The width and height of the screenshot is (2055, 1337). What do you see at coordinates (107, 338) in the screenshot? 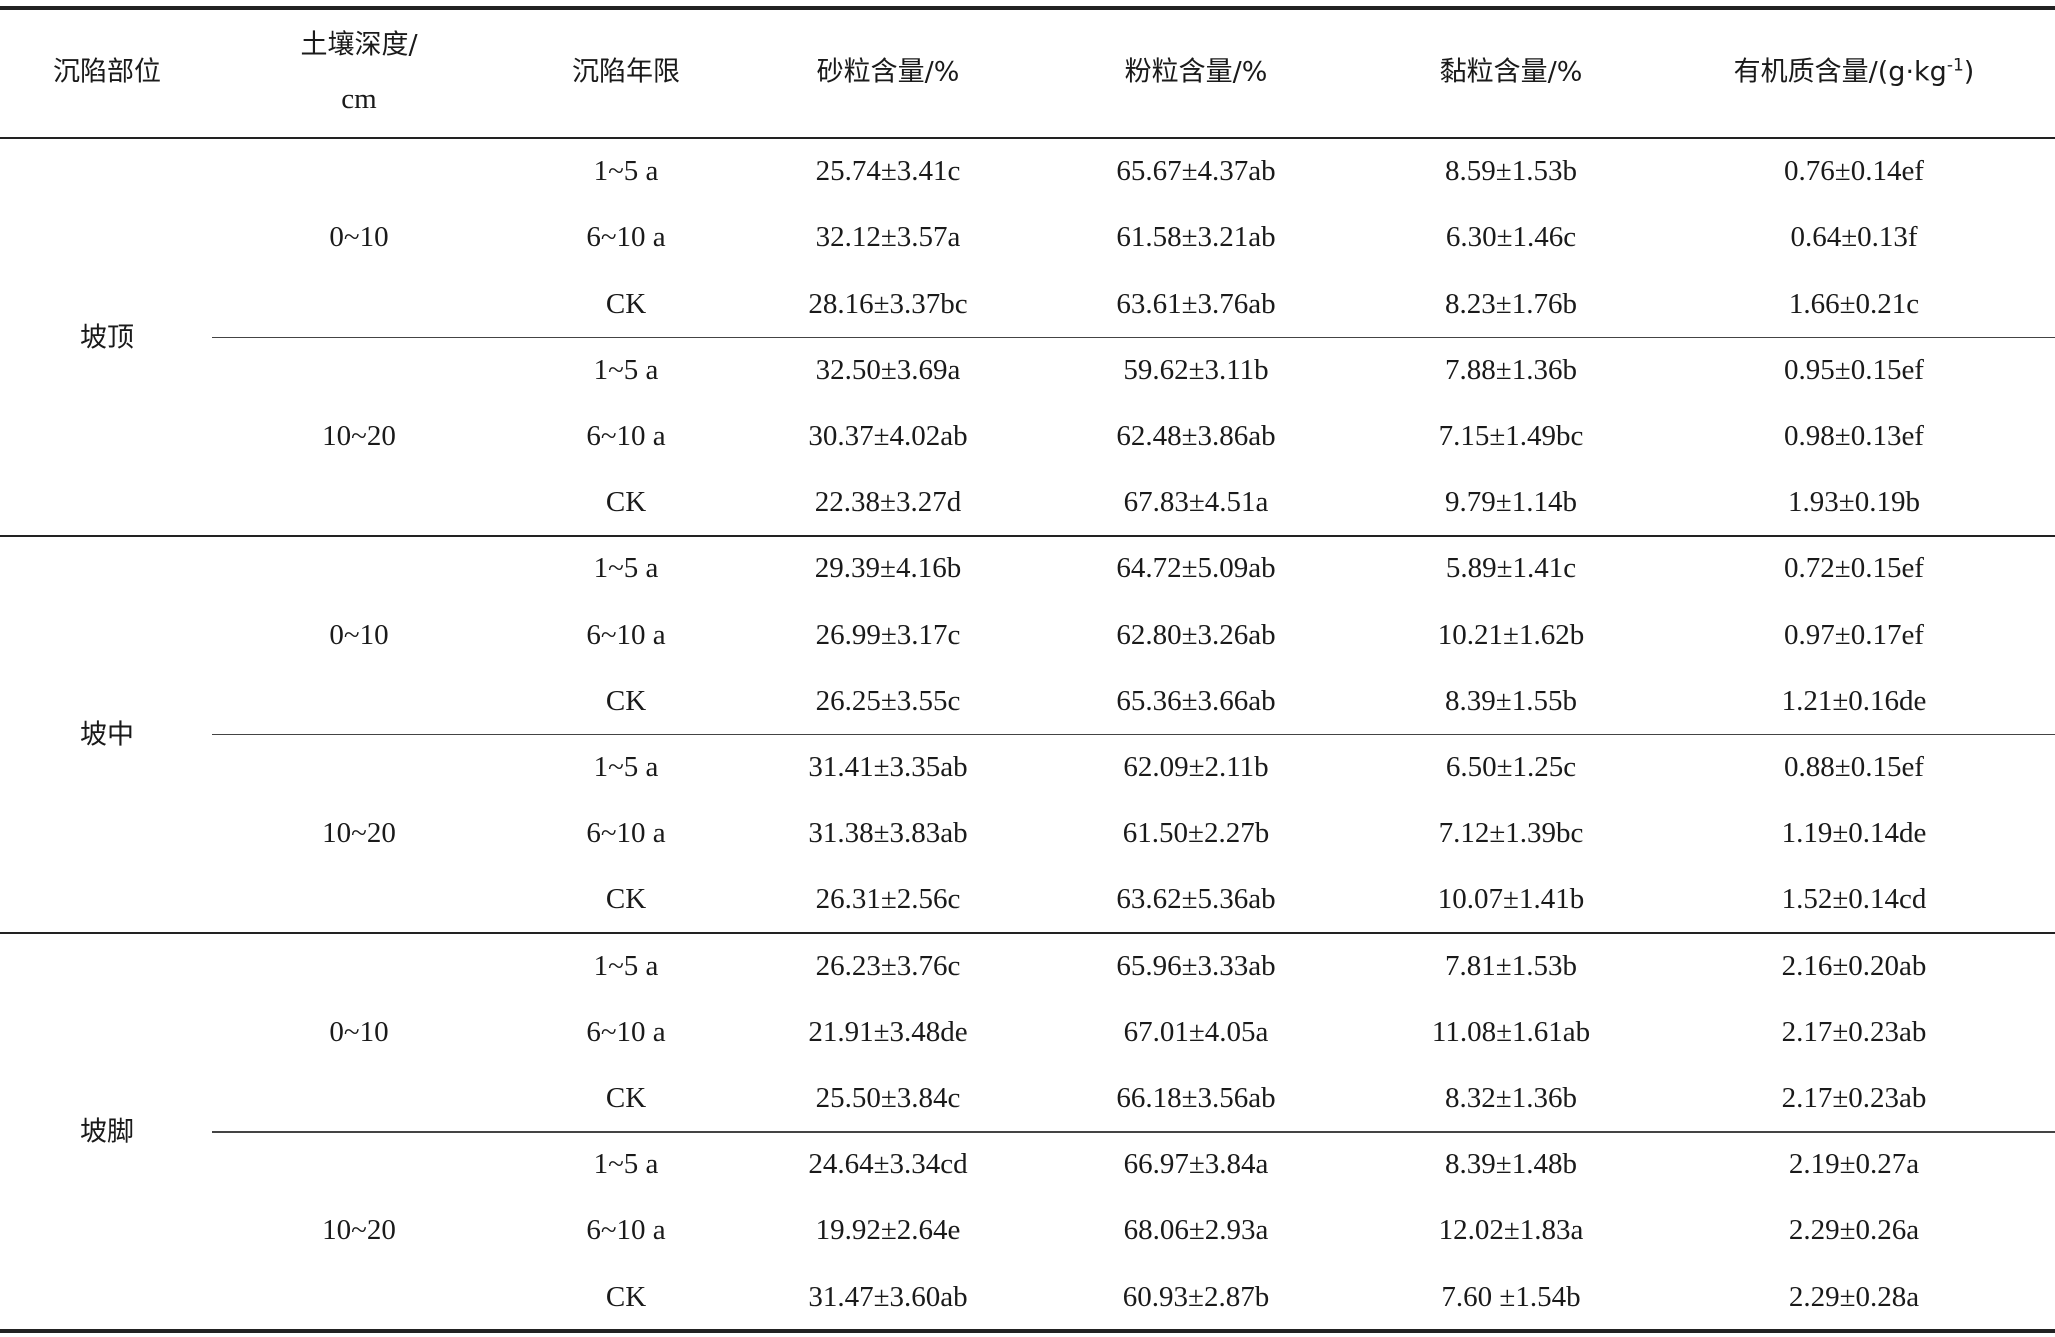
I see `cell-position: 坡顶` at bounding box center [107, 338].